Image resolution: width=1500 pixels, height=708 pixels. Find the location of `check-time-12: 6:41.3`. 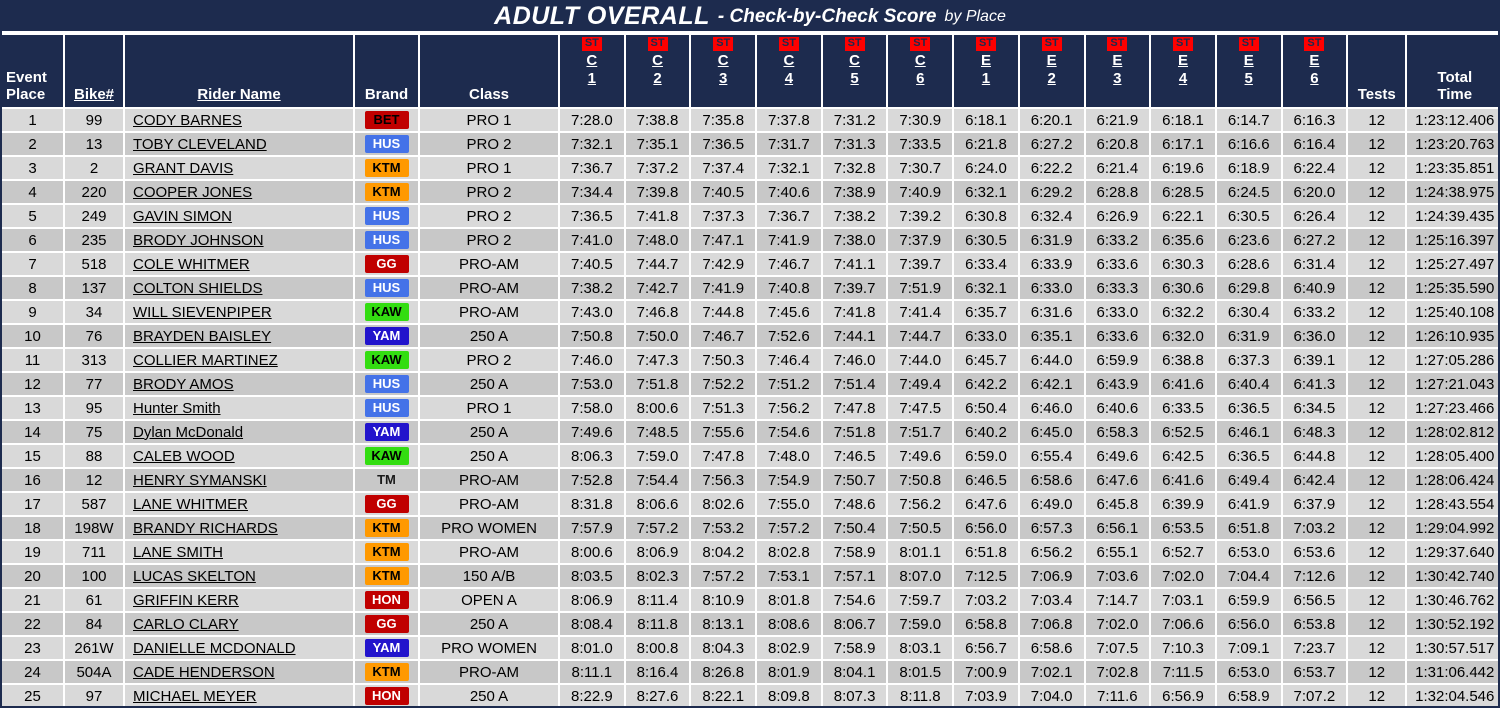

check-time-12: 6:41.3 is located at coordinates (1314, 384).